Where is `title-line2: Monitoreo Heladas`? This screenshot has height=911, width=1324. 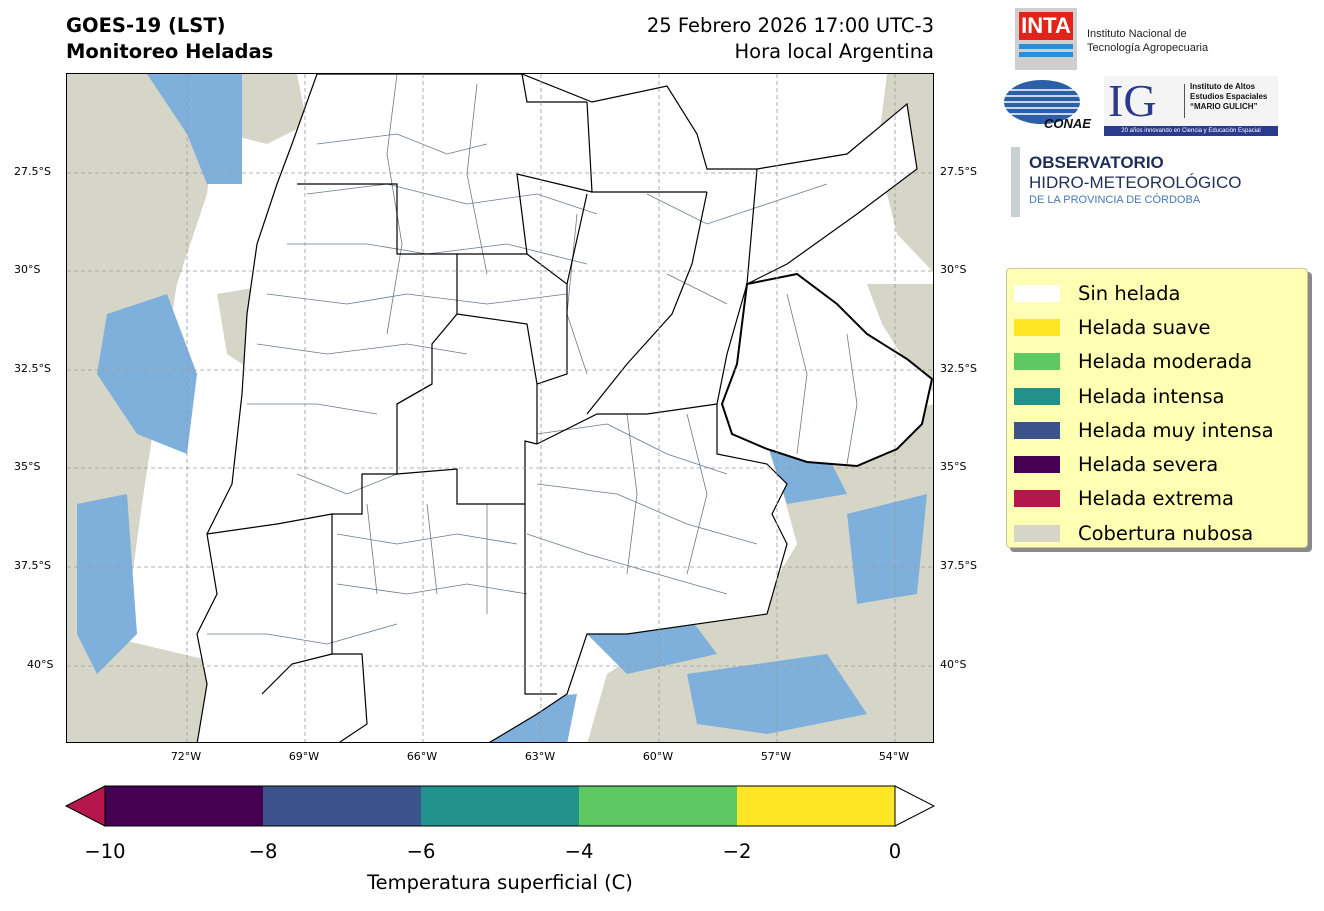
title-line2: Monitoreo Heladas is located at coordinates (170, 51).